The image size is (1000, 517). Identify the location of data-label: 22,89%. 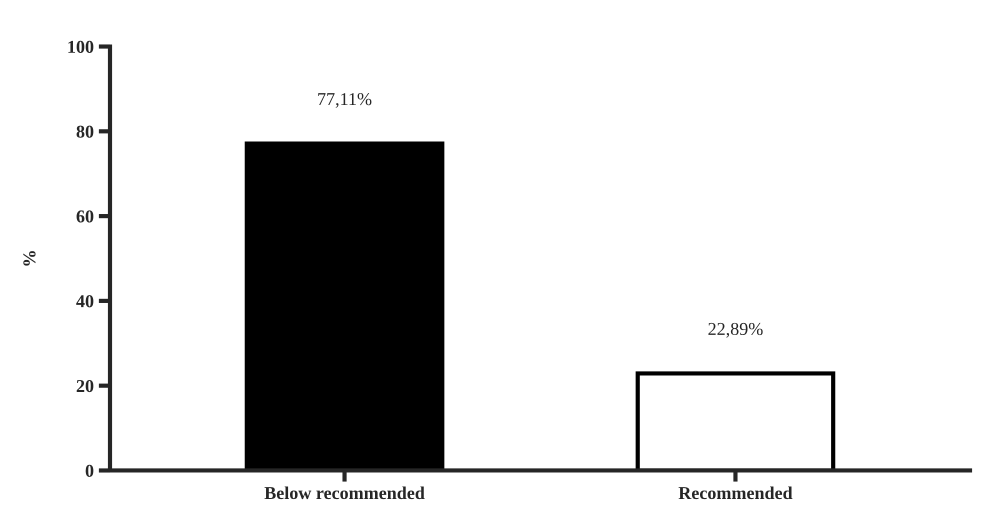
(735, 330).